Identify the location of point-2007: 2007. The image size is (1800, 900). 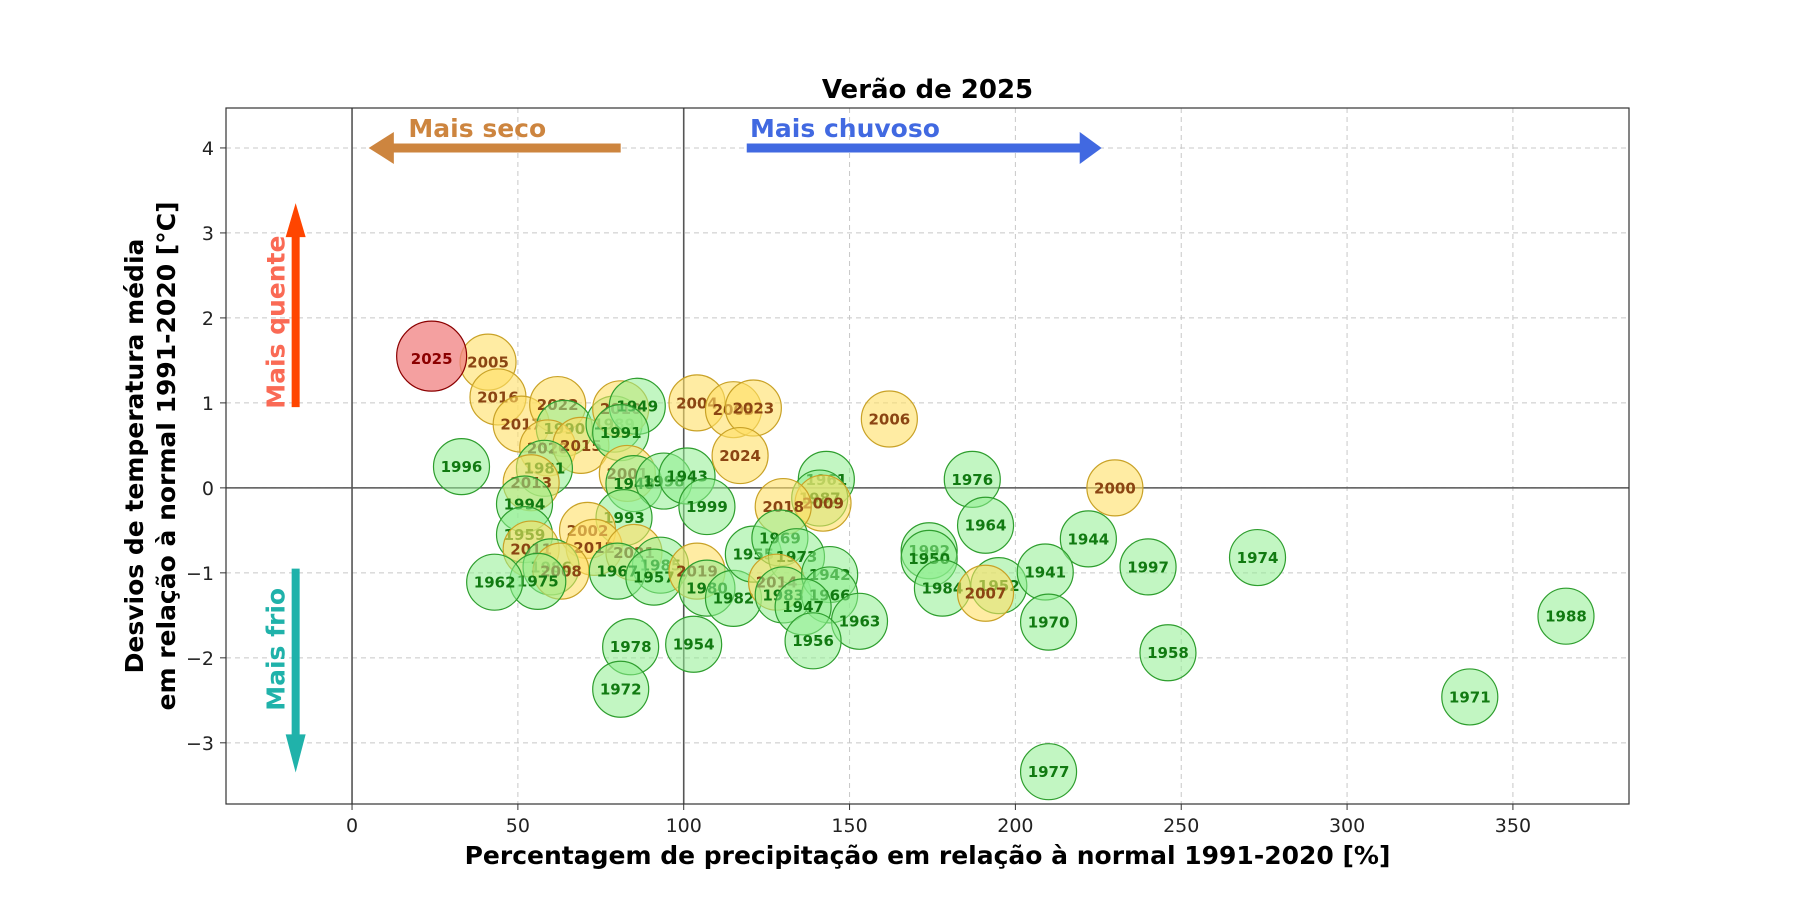
(985, 593).